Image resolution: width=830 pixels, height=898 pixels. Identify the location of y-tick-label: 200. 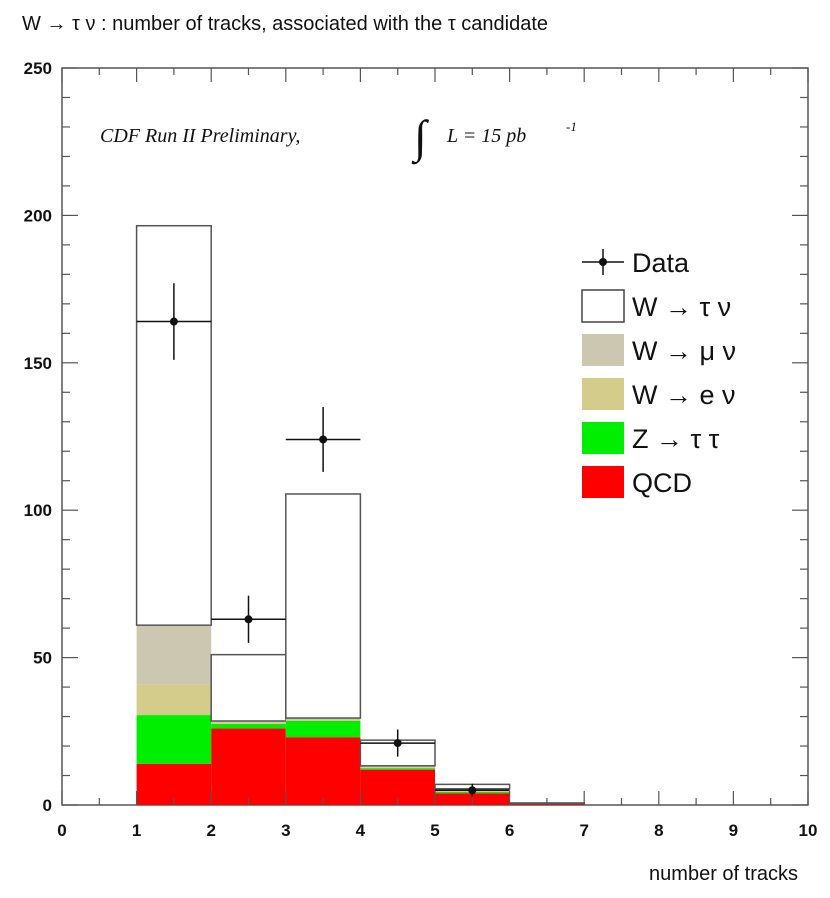
(38, 215).